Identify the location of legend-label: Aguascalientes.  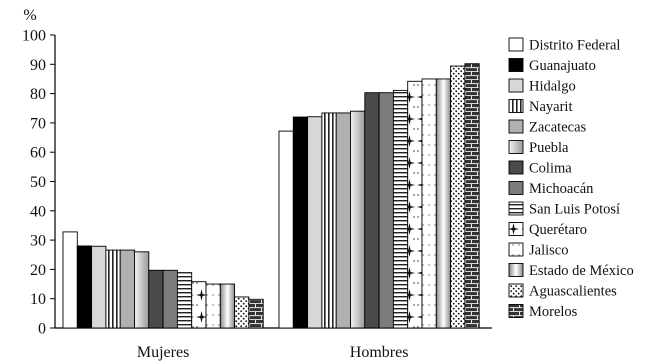
(573, 292).